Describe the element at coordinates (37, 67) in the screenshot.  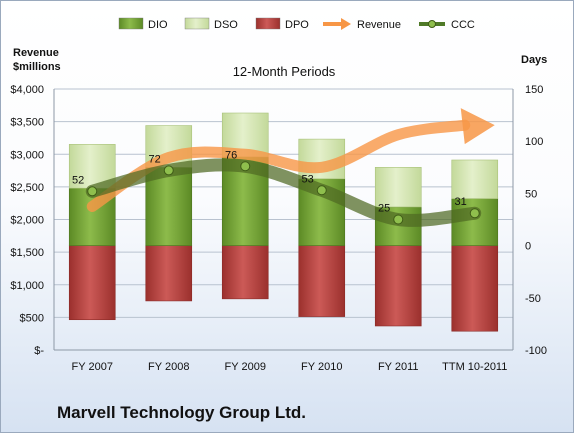
I see `left-axis-label-line2: $millions` at that location.